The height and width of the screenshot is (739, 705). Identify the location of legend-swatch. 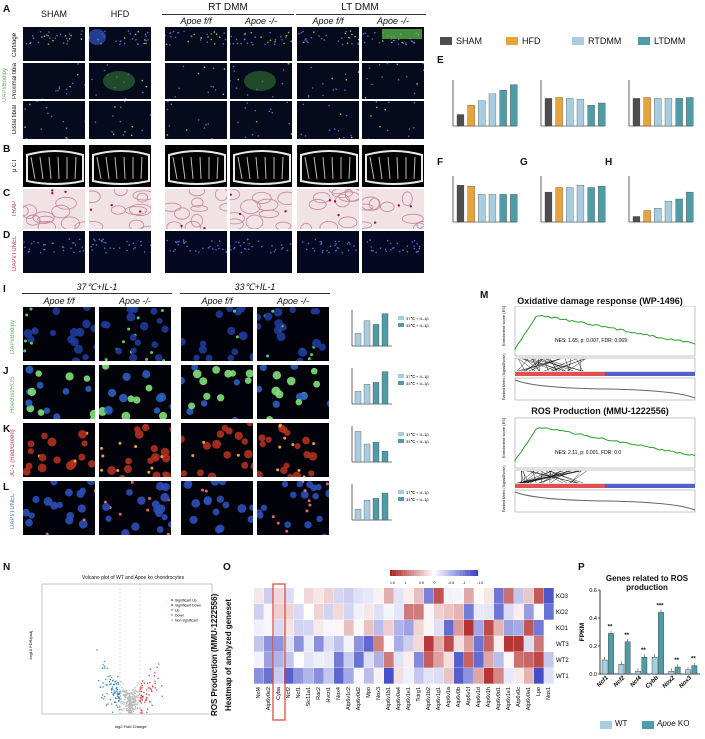
(644, 41).